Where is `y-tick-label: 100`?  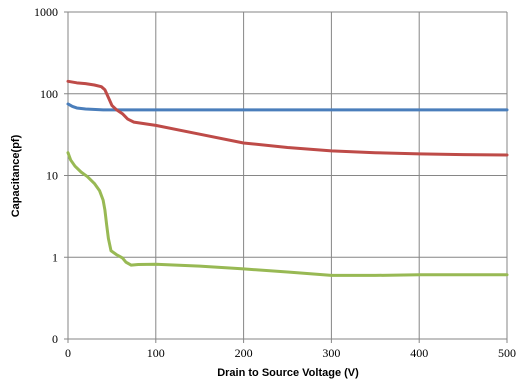 y-tick-label: 100 is located at coordinates (49, 94).